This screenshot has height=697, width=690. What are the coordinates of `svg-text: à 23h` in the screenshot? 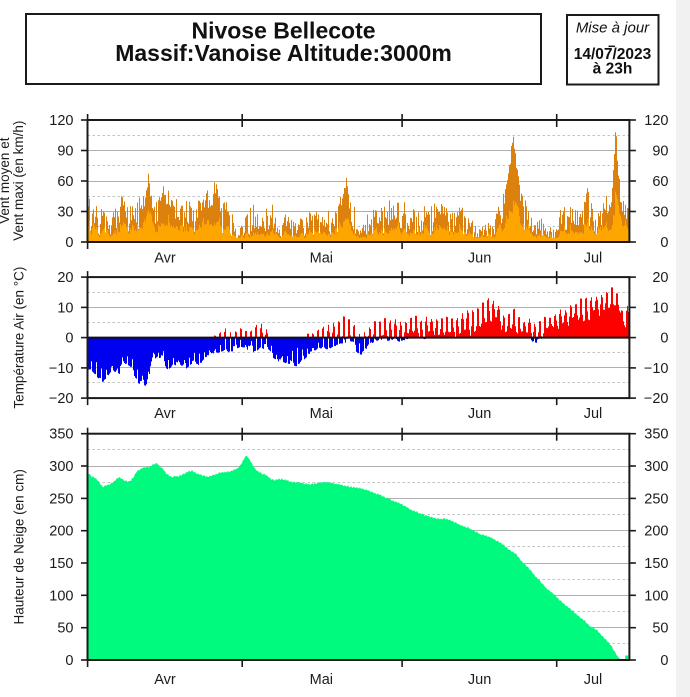 It's located at (613, 69).